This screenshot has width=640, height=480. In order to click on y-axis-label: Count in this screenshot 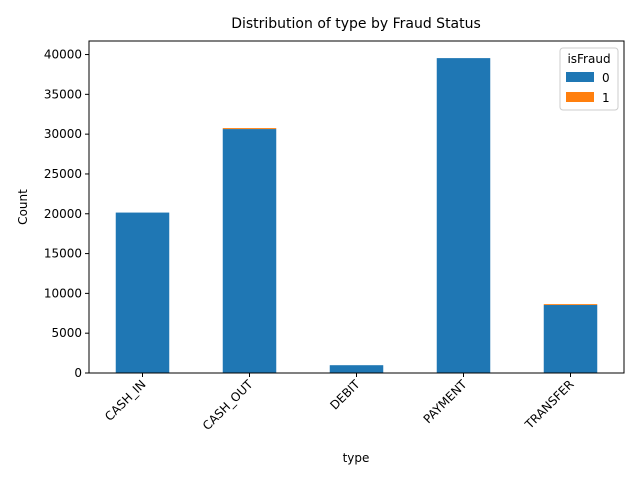, I will do `click(23, 207)`.